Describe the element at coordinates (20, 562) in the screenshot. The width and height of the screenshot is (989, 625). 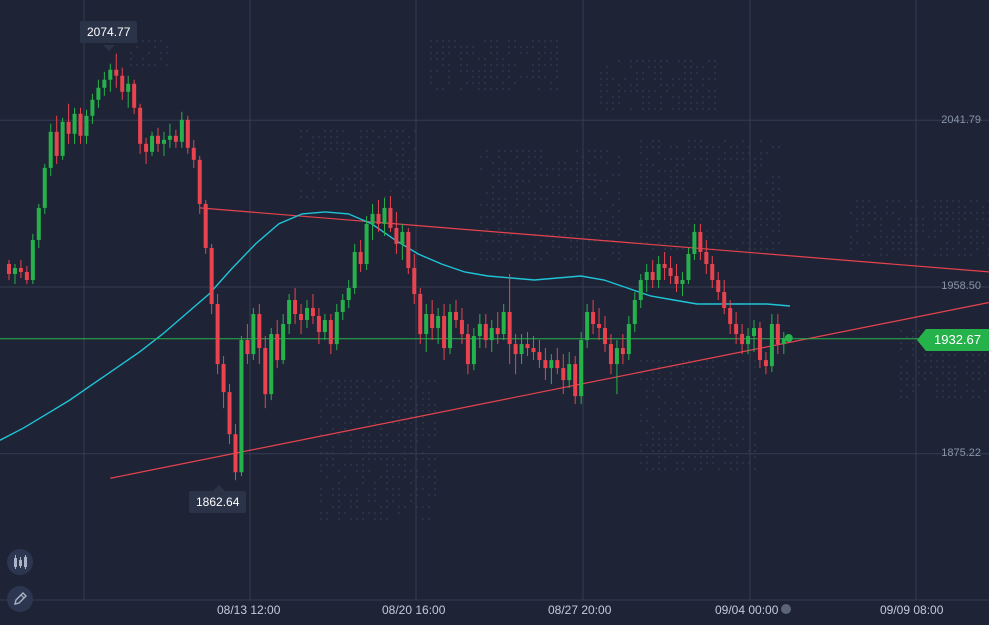
I see `candlestick-icon` at that location.